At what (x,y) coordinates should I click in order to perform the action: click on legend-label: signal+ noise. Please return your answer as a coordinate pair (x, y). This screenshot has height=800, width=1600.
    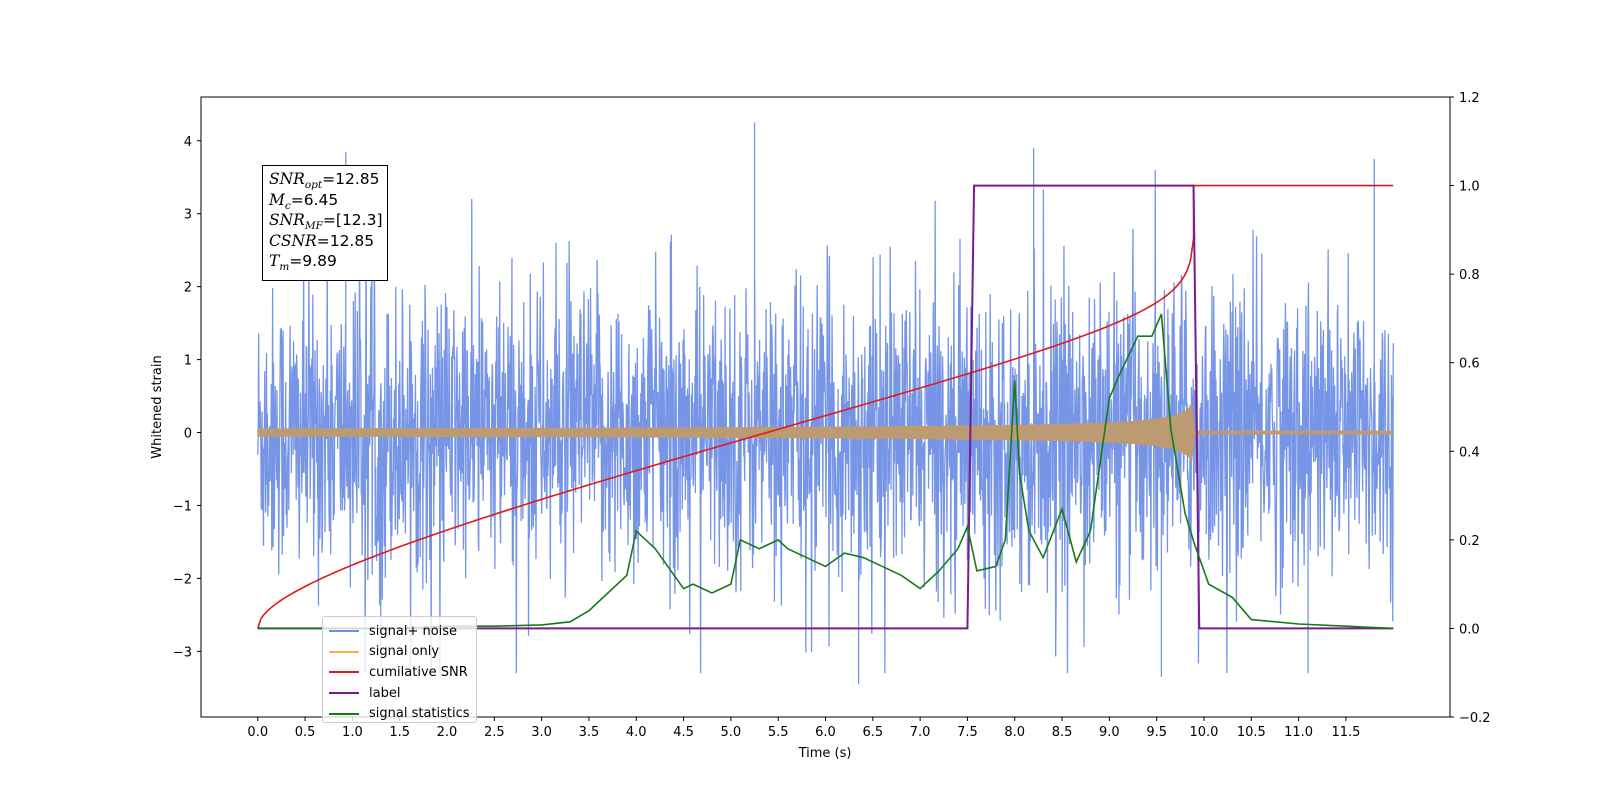
    Looking at the image, I should click on (413, 631).